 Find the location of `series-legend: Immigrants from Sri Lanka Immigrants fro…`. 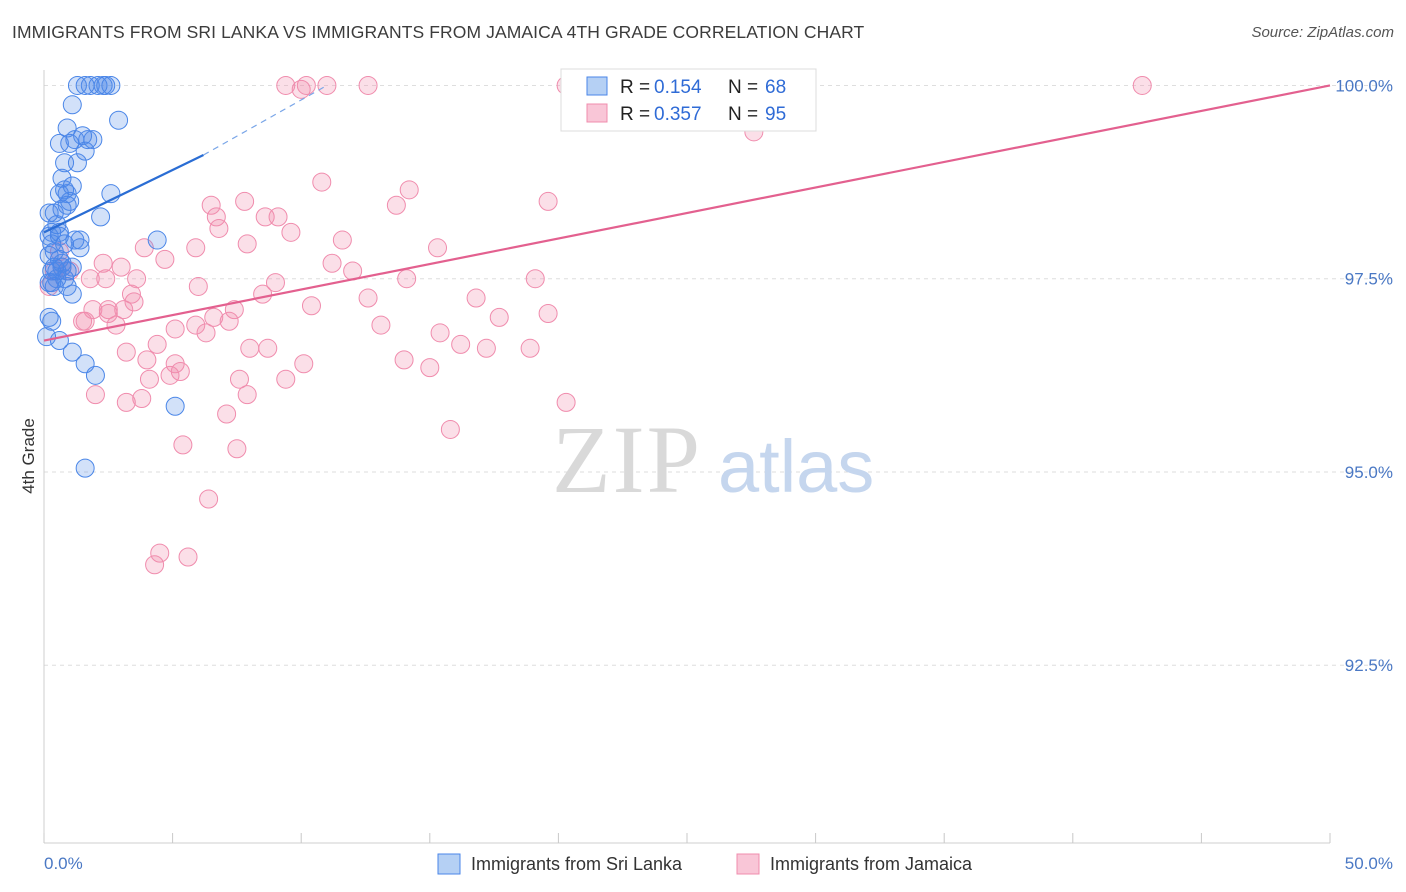

series-legend: Immigrants from Sri Lanka Immigrants fro… is located at coordinates (705, 864).